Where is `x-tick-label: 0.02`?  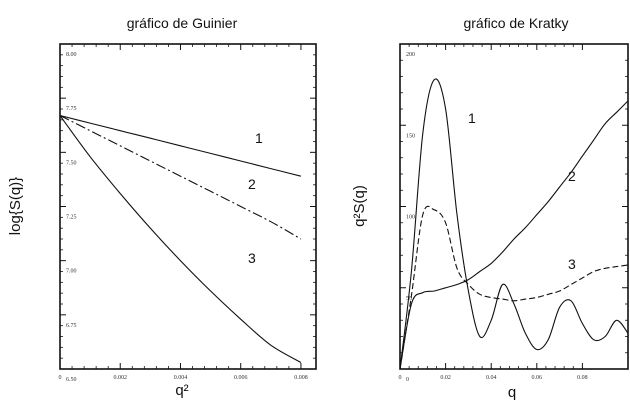
x-tick-label: 0.02 is located at coordinates (445, 378).